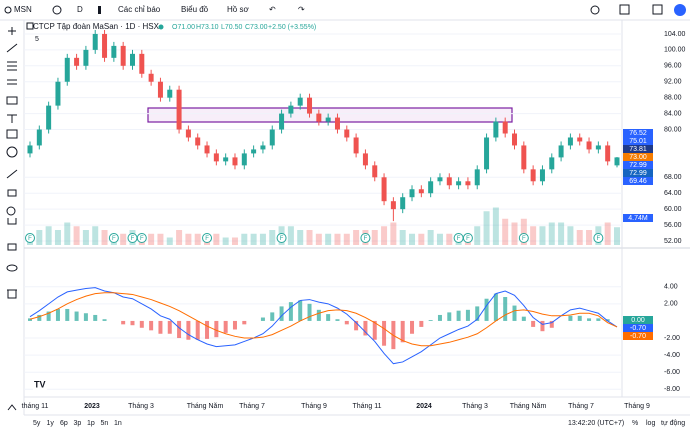  What do you see at coordinates (37, 39) in the screenshot?
I see `indicator-count: 5` at bounding box center [37, 39].